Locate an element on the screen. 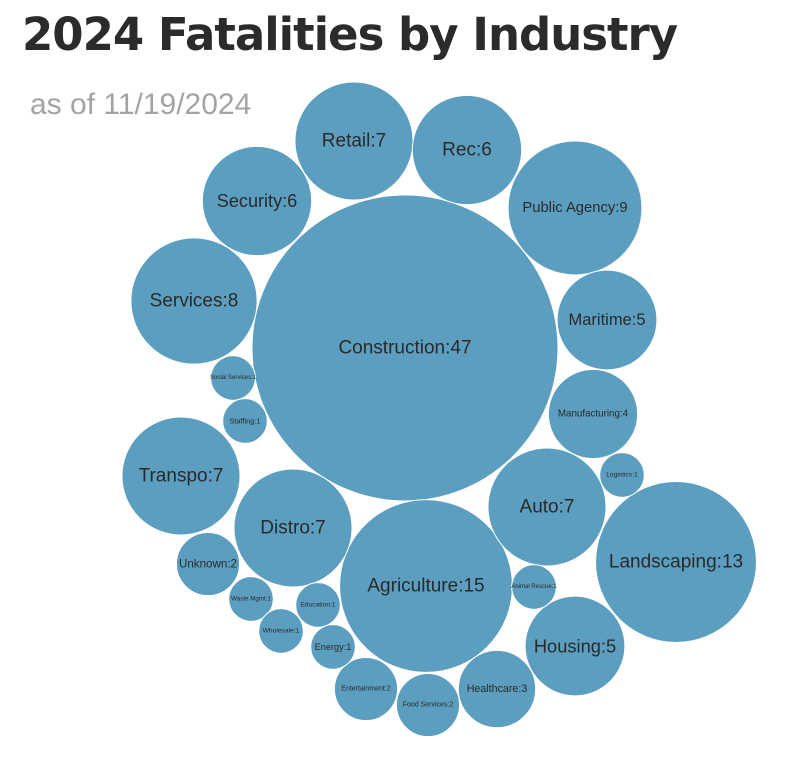 The width and height of the screenshot is (800, 773). bubble-social-services: Social Services:1 is located at coordinates (233, 378).